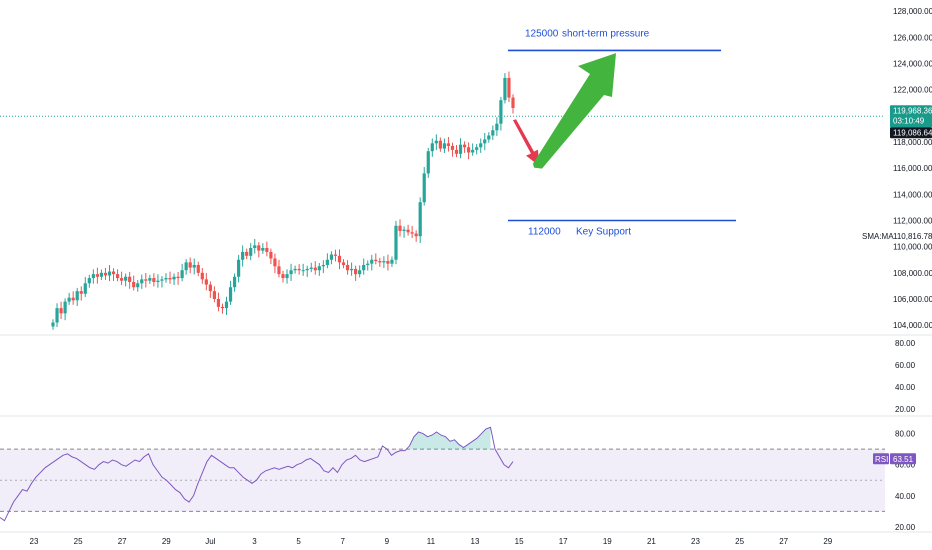  Describe the element at coordinates (606, 33) in the screenshot. I see `resistance-text-label: short-term pressure` at that location.